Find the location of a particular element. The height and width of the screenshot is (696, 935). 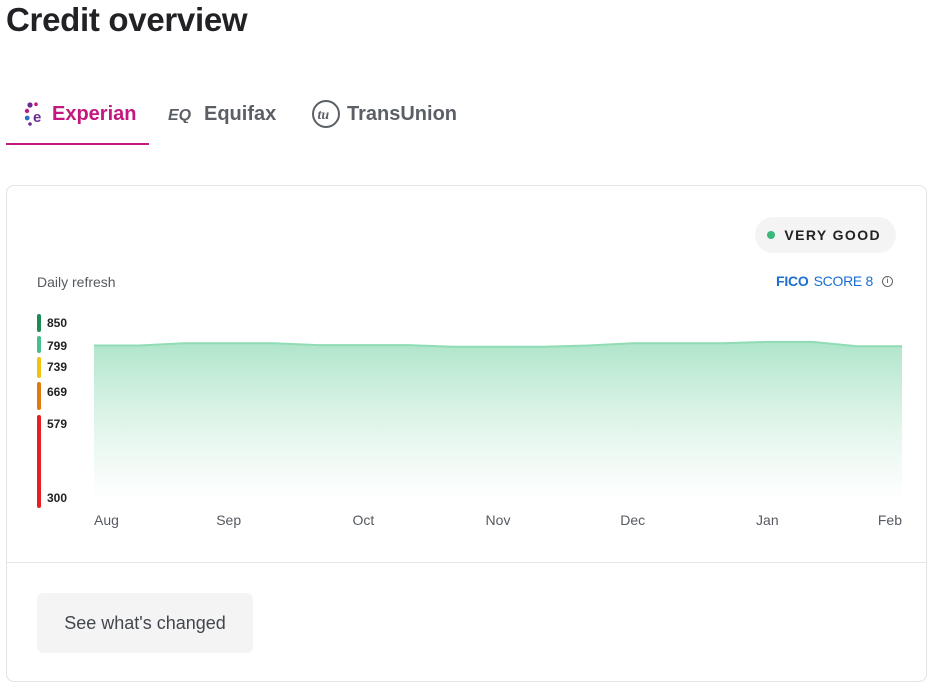

score-band-label: 850 is located at coordinates (57, 323).